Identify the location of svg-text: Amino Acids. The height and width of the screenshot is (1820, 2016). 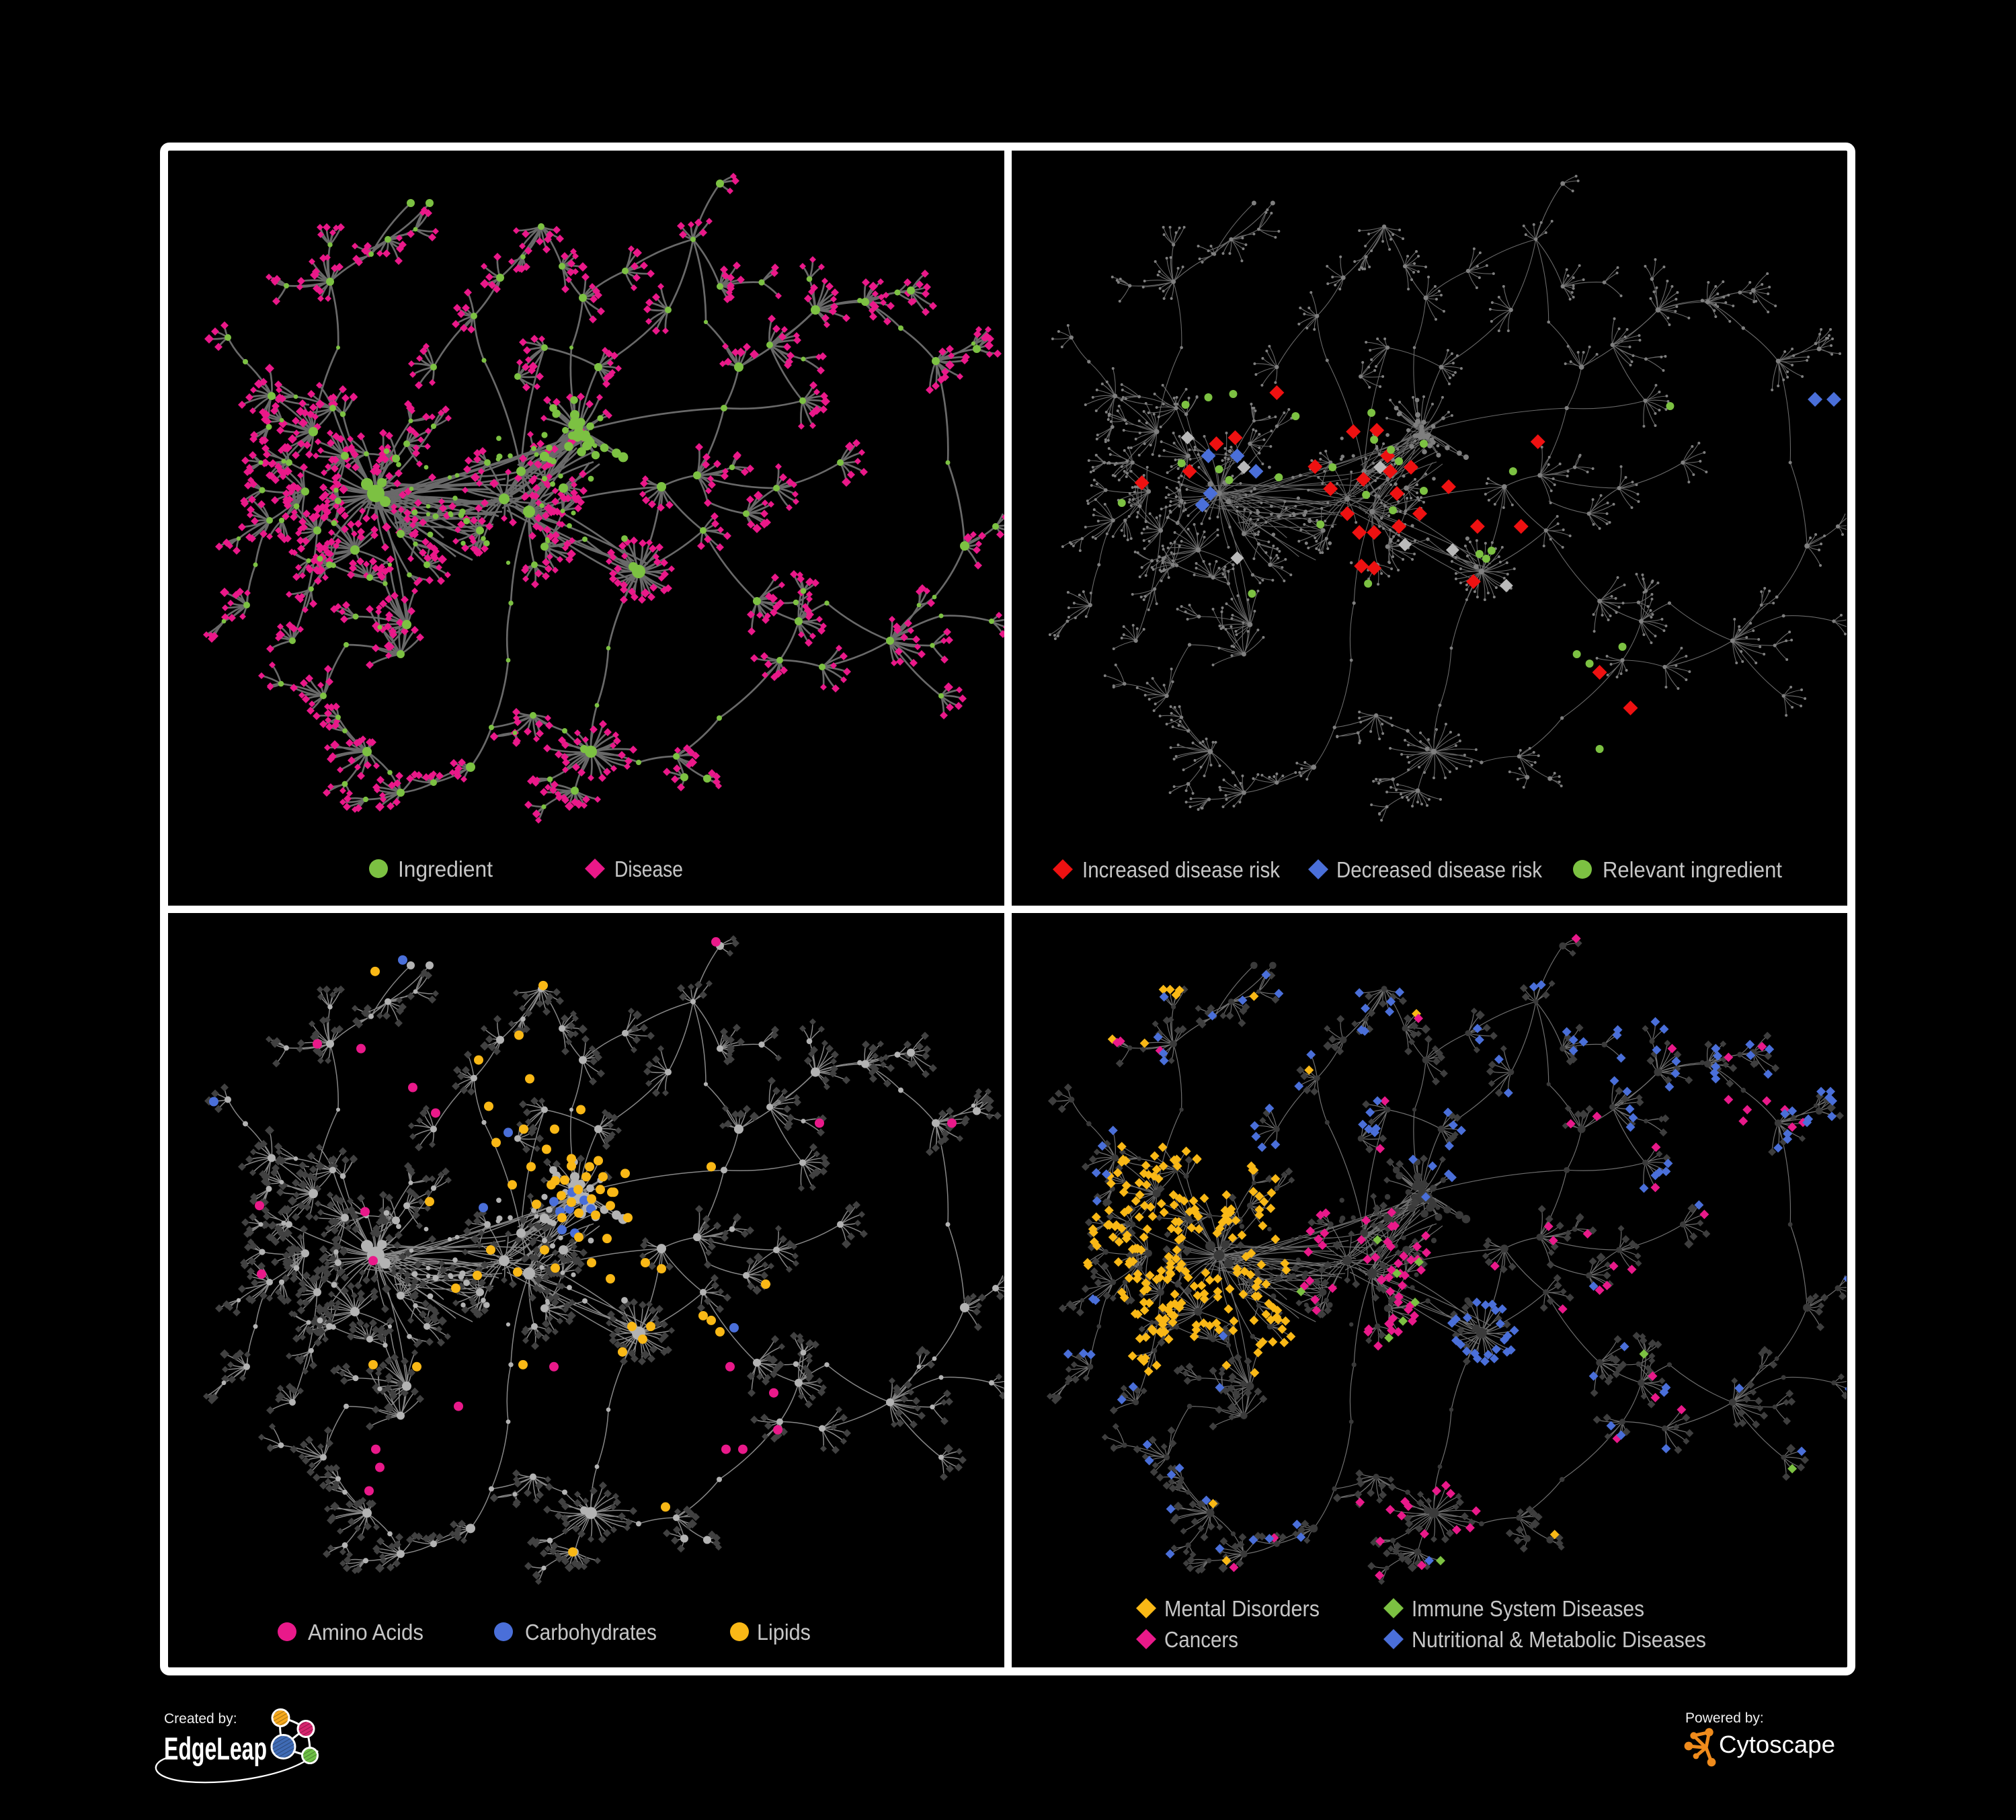
(366, 1632).